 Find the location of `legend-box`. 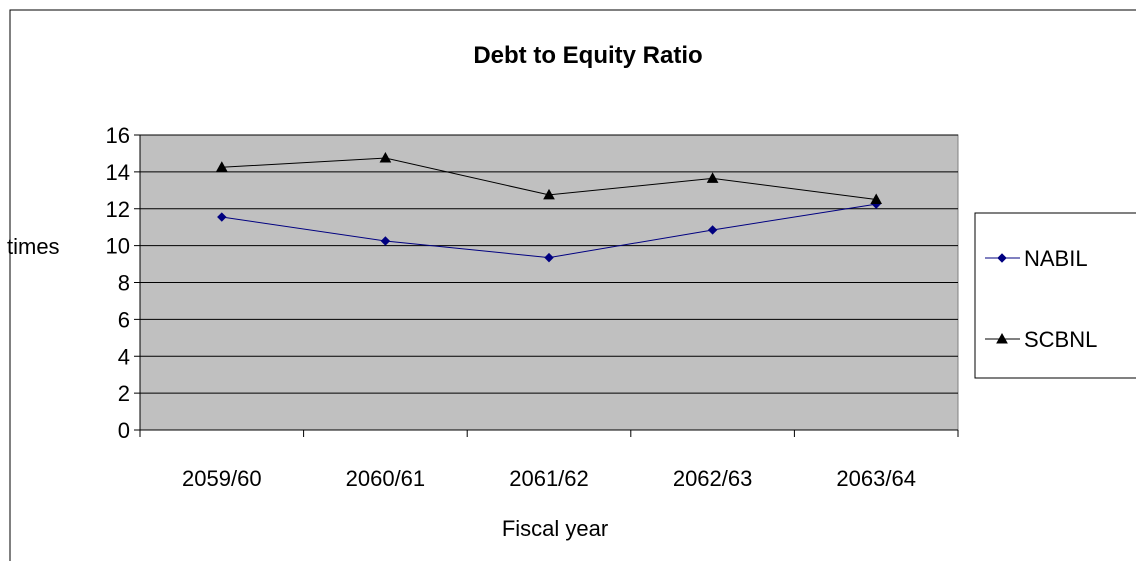

legend-box is located at coordinates (1055, 295).